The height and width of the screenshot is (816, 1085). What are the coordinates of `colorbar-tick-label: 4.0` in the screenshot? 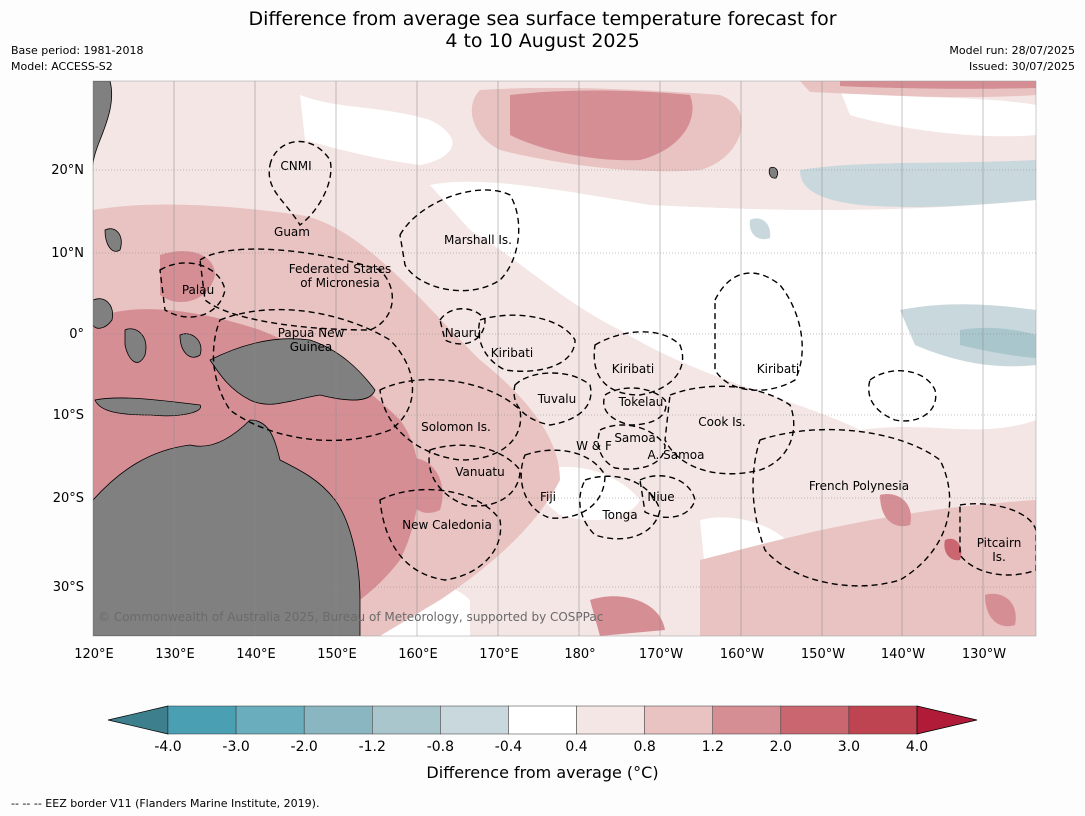 It's located at (917, 747).